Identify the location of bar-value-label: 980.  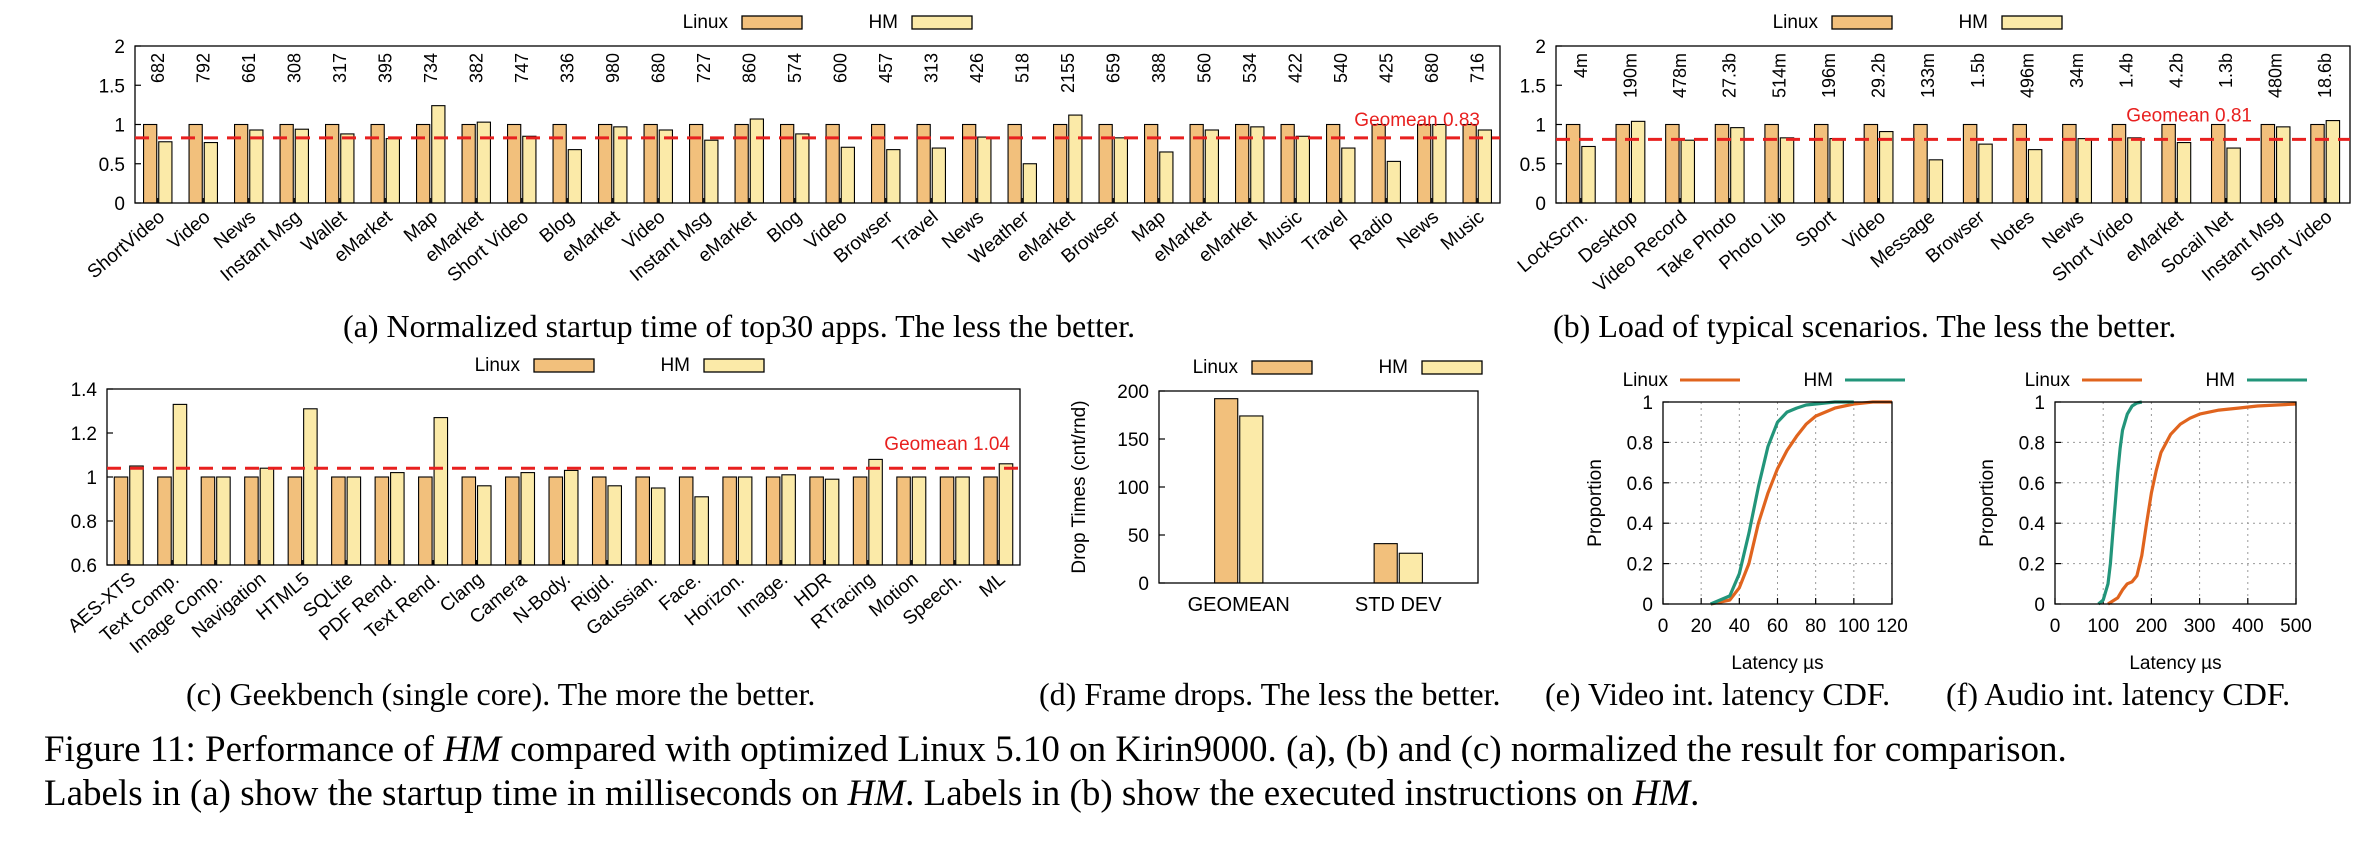
(613, 68).